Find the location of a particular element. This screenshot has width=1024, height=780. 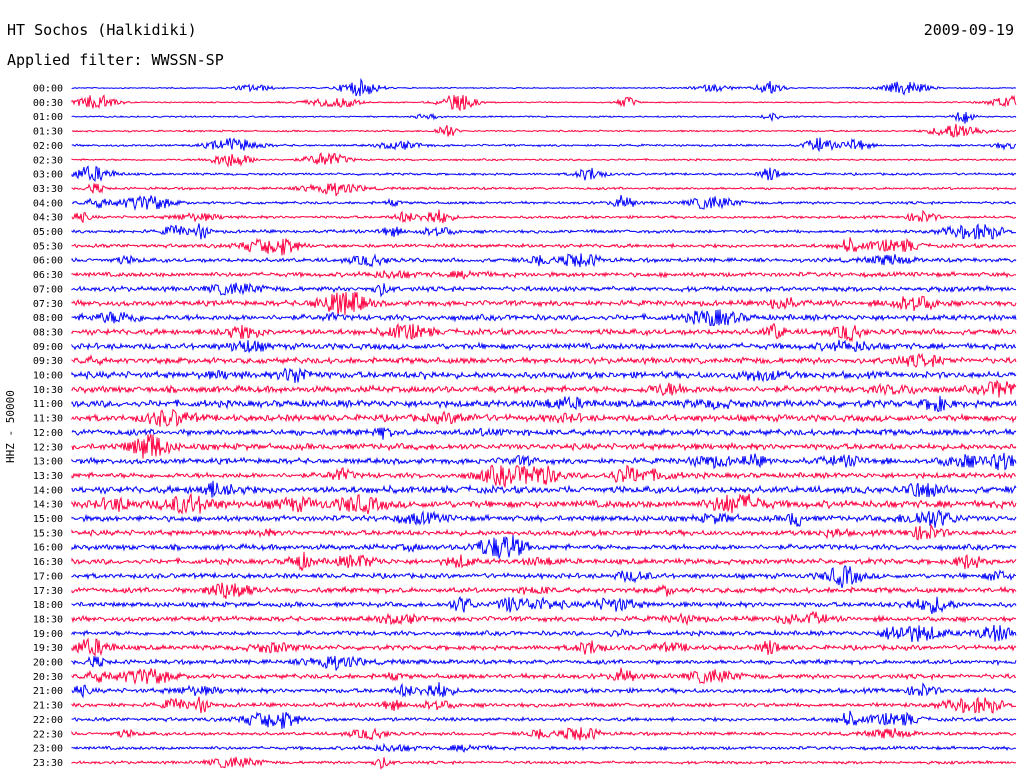

tick-label: 18:30 is located at coordinates (48, 619).